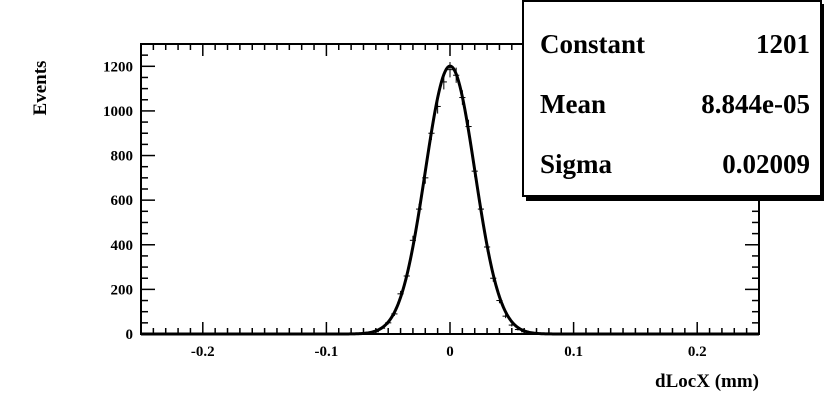 This screenshot has width=824, height=396. What do you see at coordinates (122, 201) in the screenshot?
I see `y-tick-label: 600` at bounding box center [122, 201].